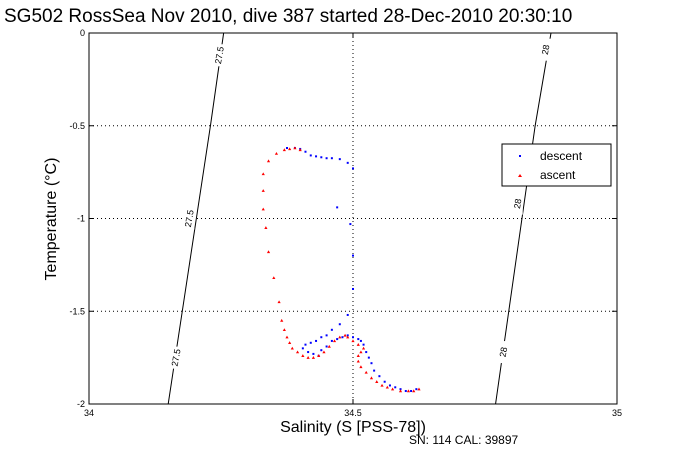 This screenshot has width=681, height=454. I want to click on footer-serial-cal: SN: 114 CAL: 39897, so click(464, 440).